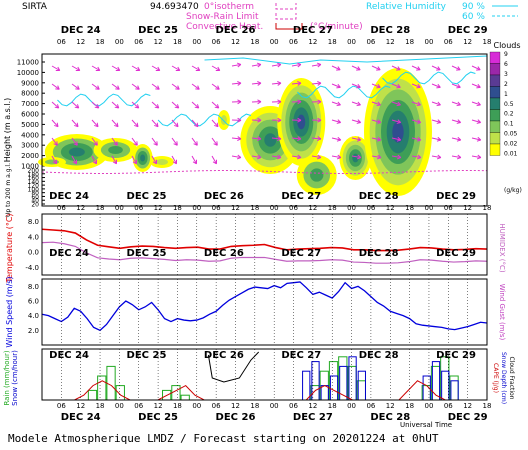  Describe the element at coordinates (30, 135) in the screenshot. I see `cloud-ytick: 4000` at that location.